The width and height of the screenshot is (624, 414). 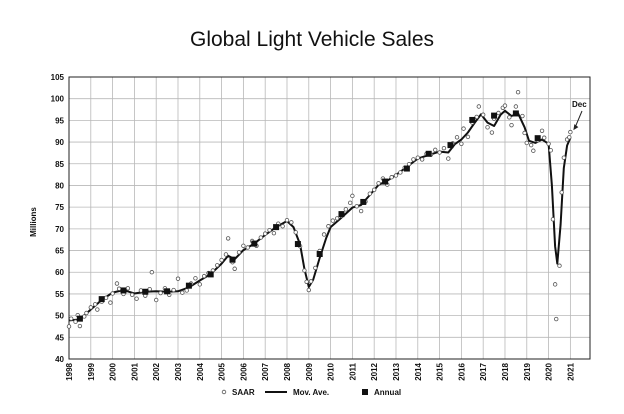 I want to click on y-tick-label: 60, so click(x=59, y=272).